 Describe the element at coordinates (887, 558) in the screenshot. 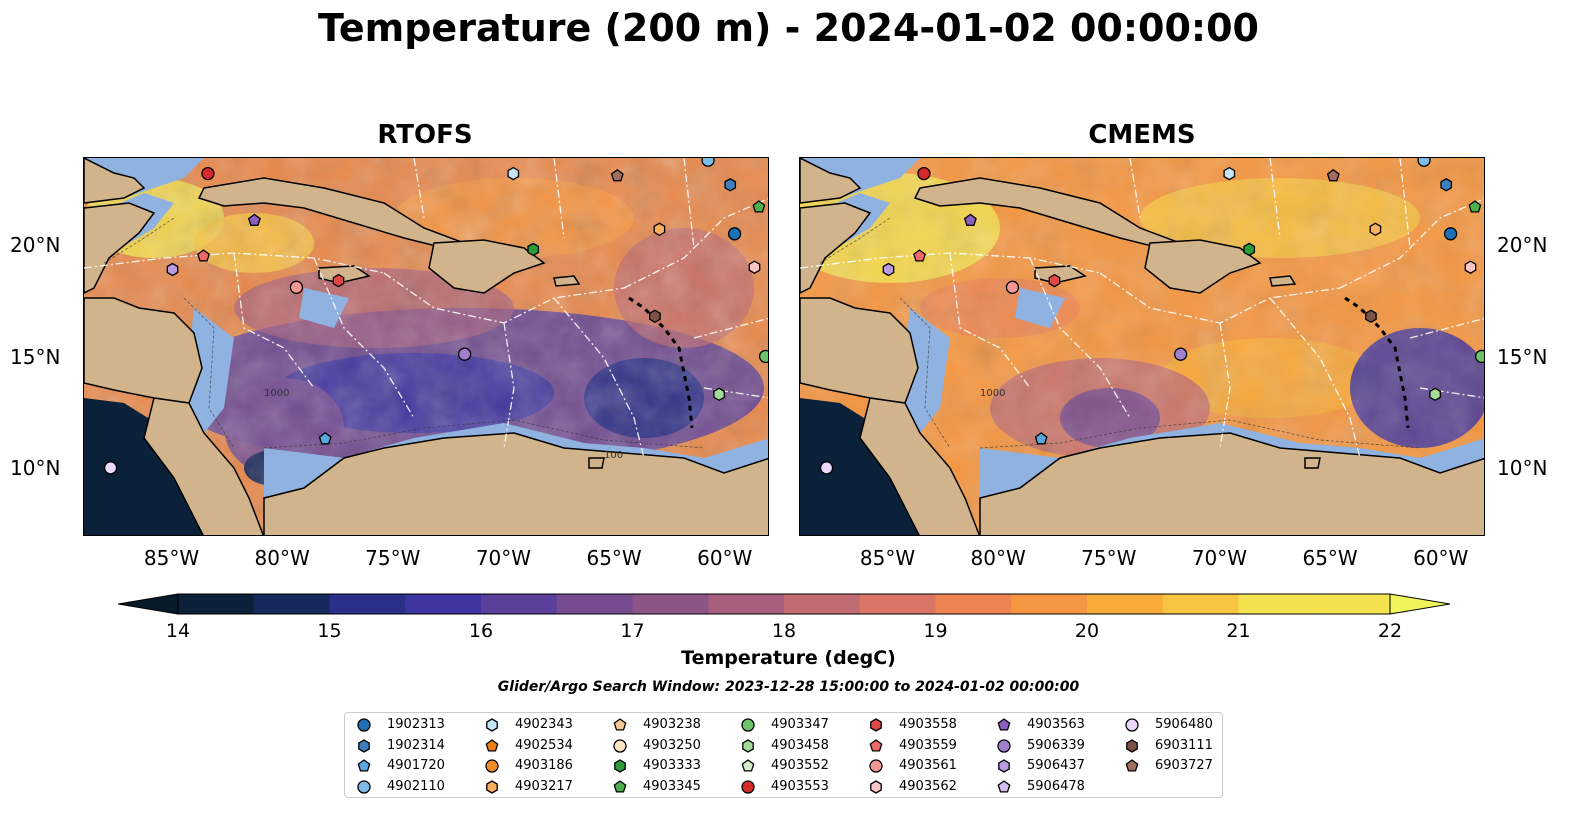

I see `lon-tick-label: 85°W` at that location.